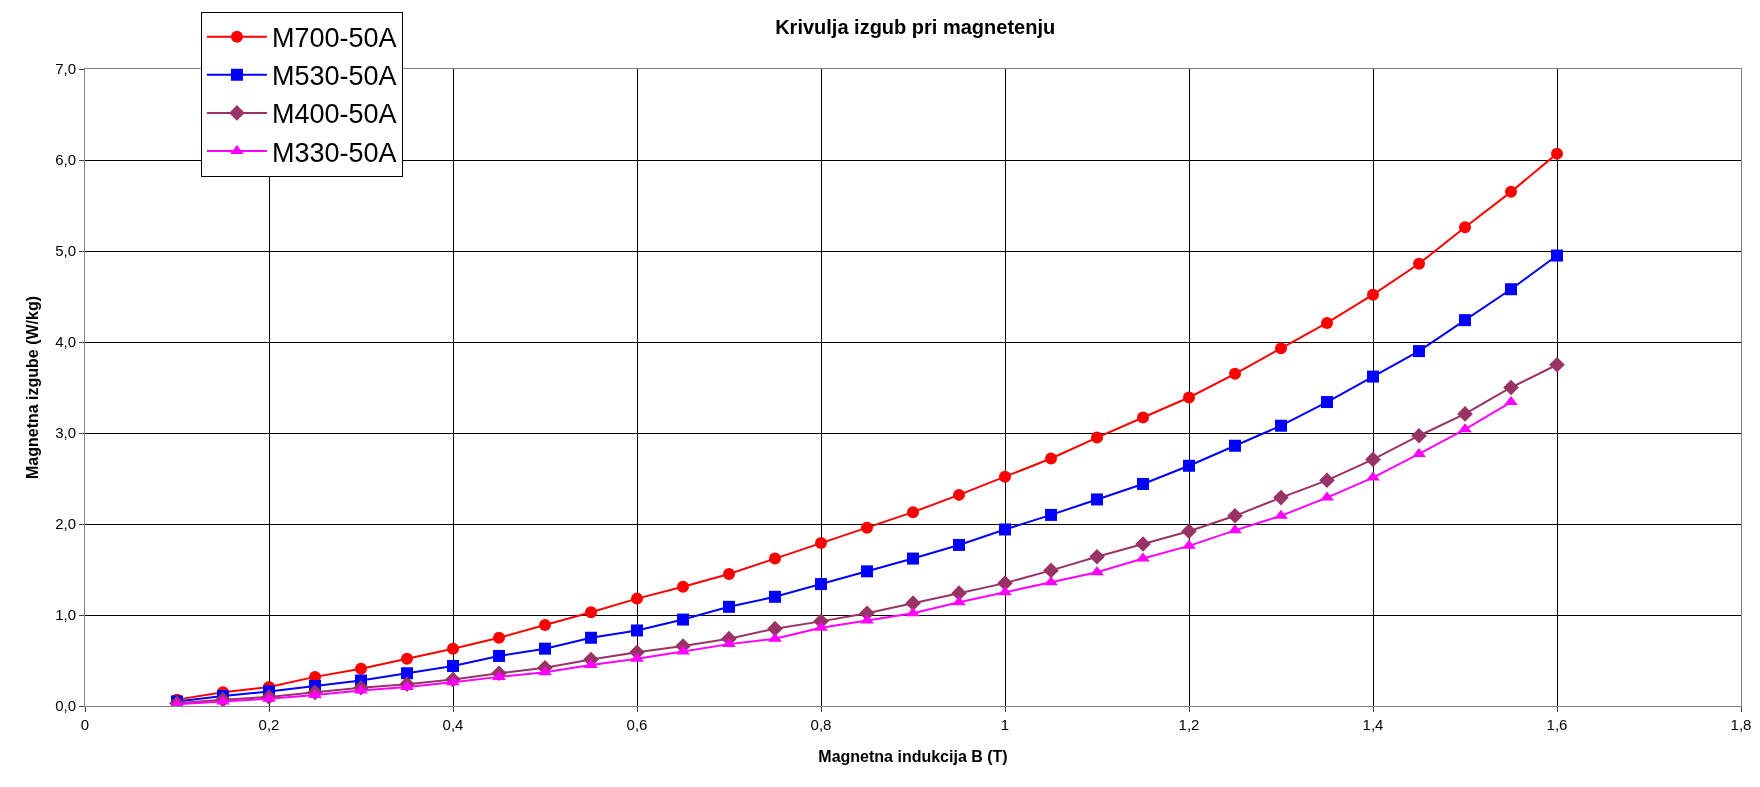 This screenshot has width=1760, height=787. What do you see at coordinates (334, 38) in the screenshot?
I see `legend-label: M700-50A` at bounding box center [334, 38].